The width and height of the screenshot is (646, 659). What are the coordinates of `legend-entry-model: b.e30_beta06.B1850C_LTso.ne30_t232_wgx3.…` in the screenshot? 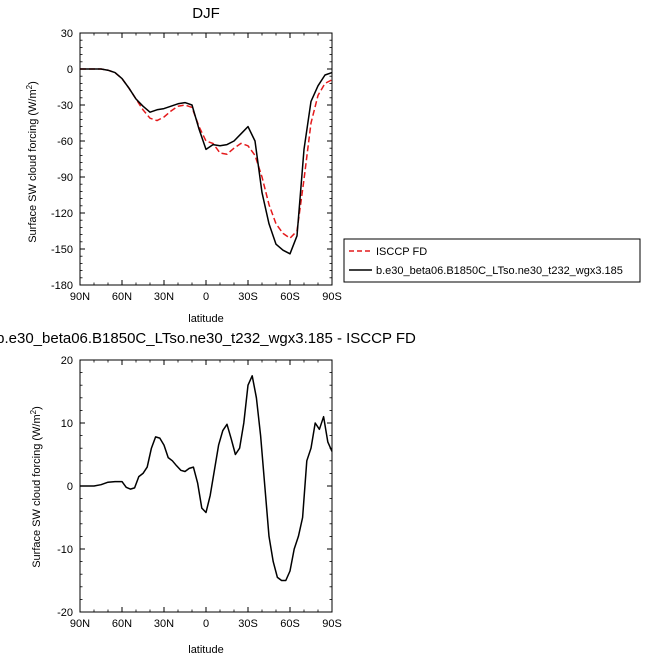 It's located at (499, 271).